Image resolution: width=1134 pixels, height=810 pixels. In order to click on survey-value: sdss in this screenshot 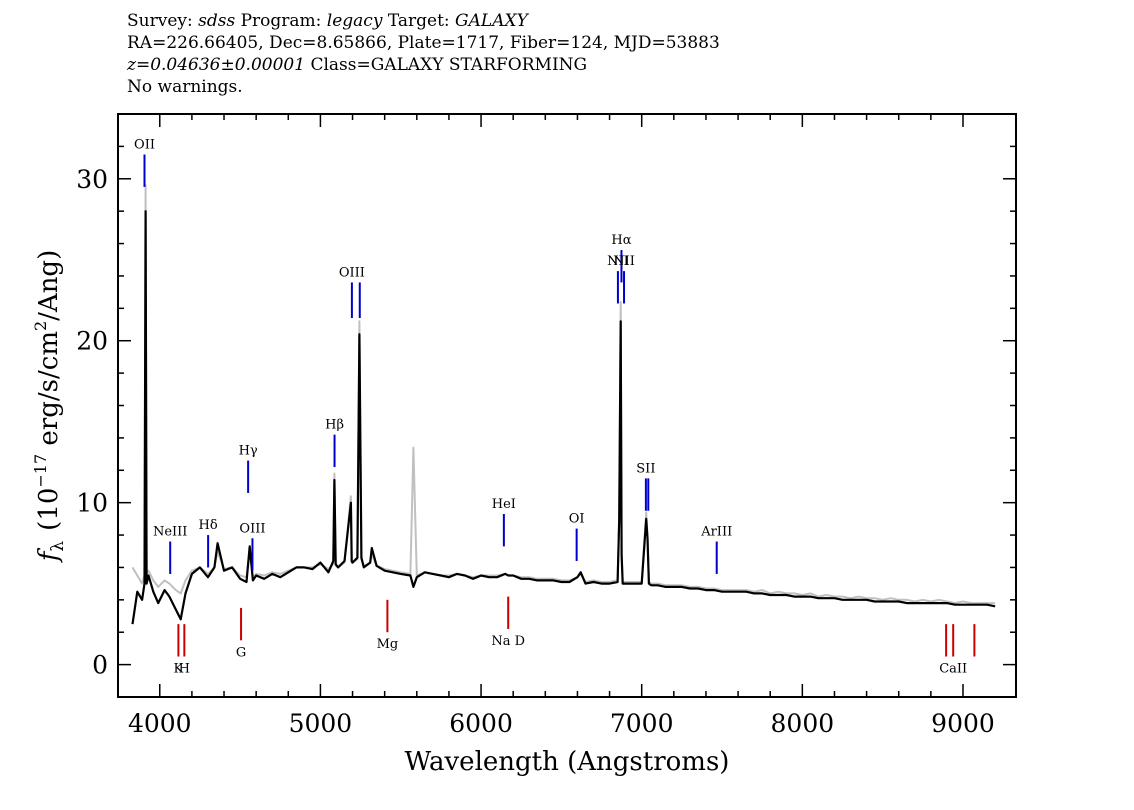, I will do `click(217, 21)`.